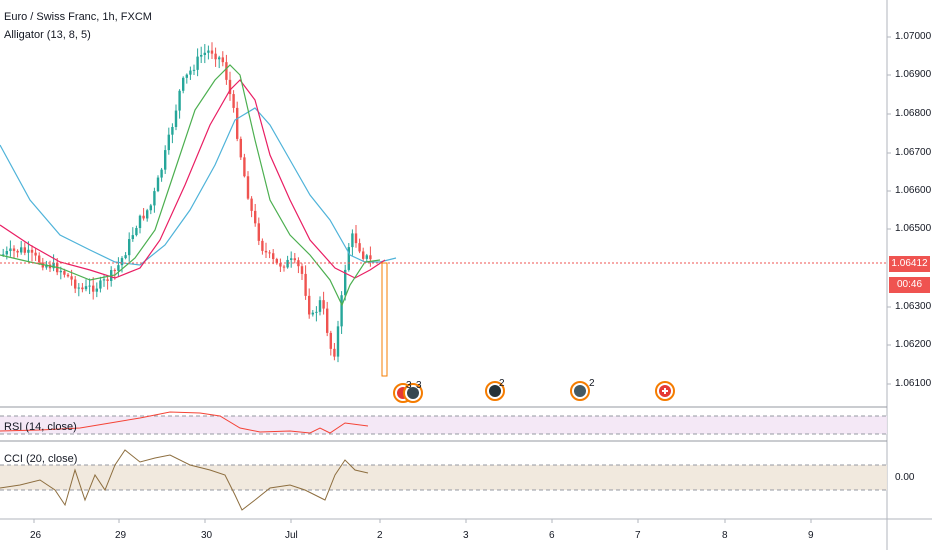  Describe the element at coordinates (502, 383) in the screenshot. I see `event-count: 2` at that location.